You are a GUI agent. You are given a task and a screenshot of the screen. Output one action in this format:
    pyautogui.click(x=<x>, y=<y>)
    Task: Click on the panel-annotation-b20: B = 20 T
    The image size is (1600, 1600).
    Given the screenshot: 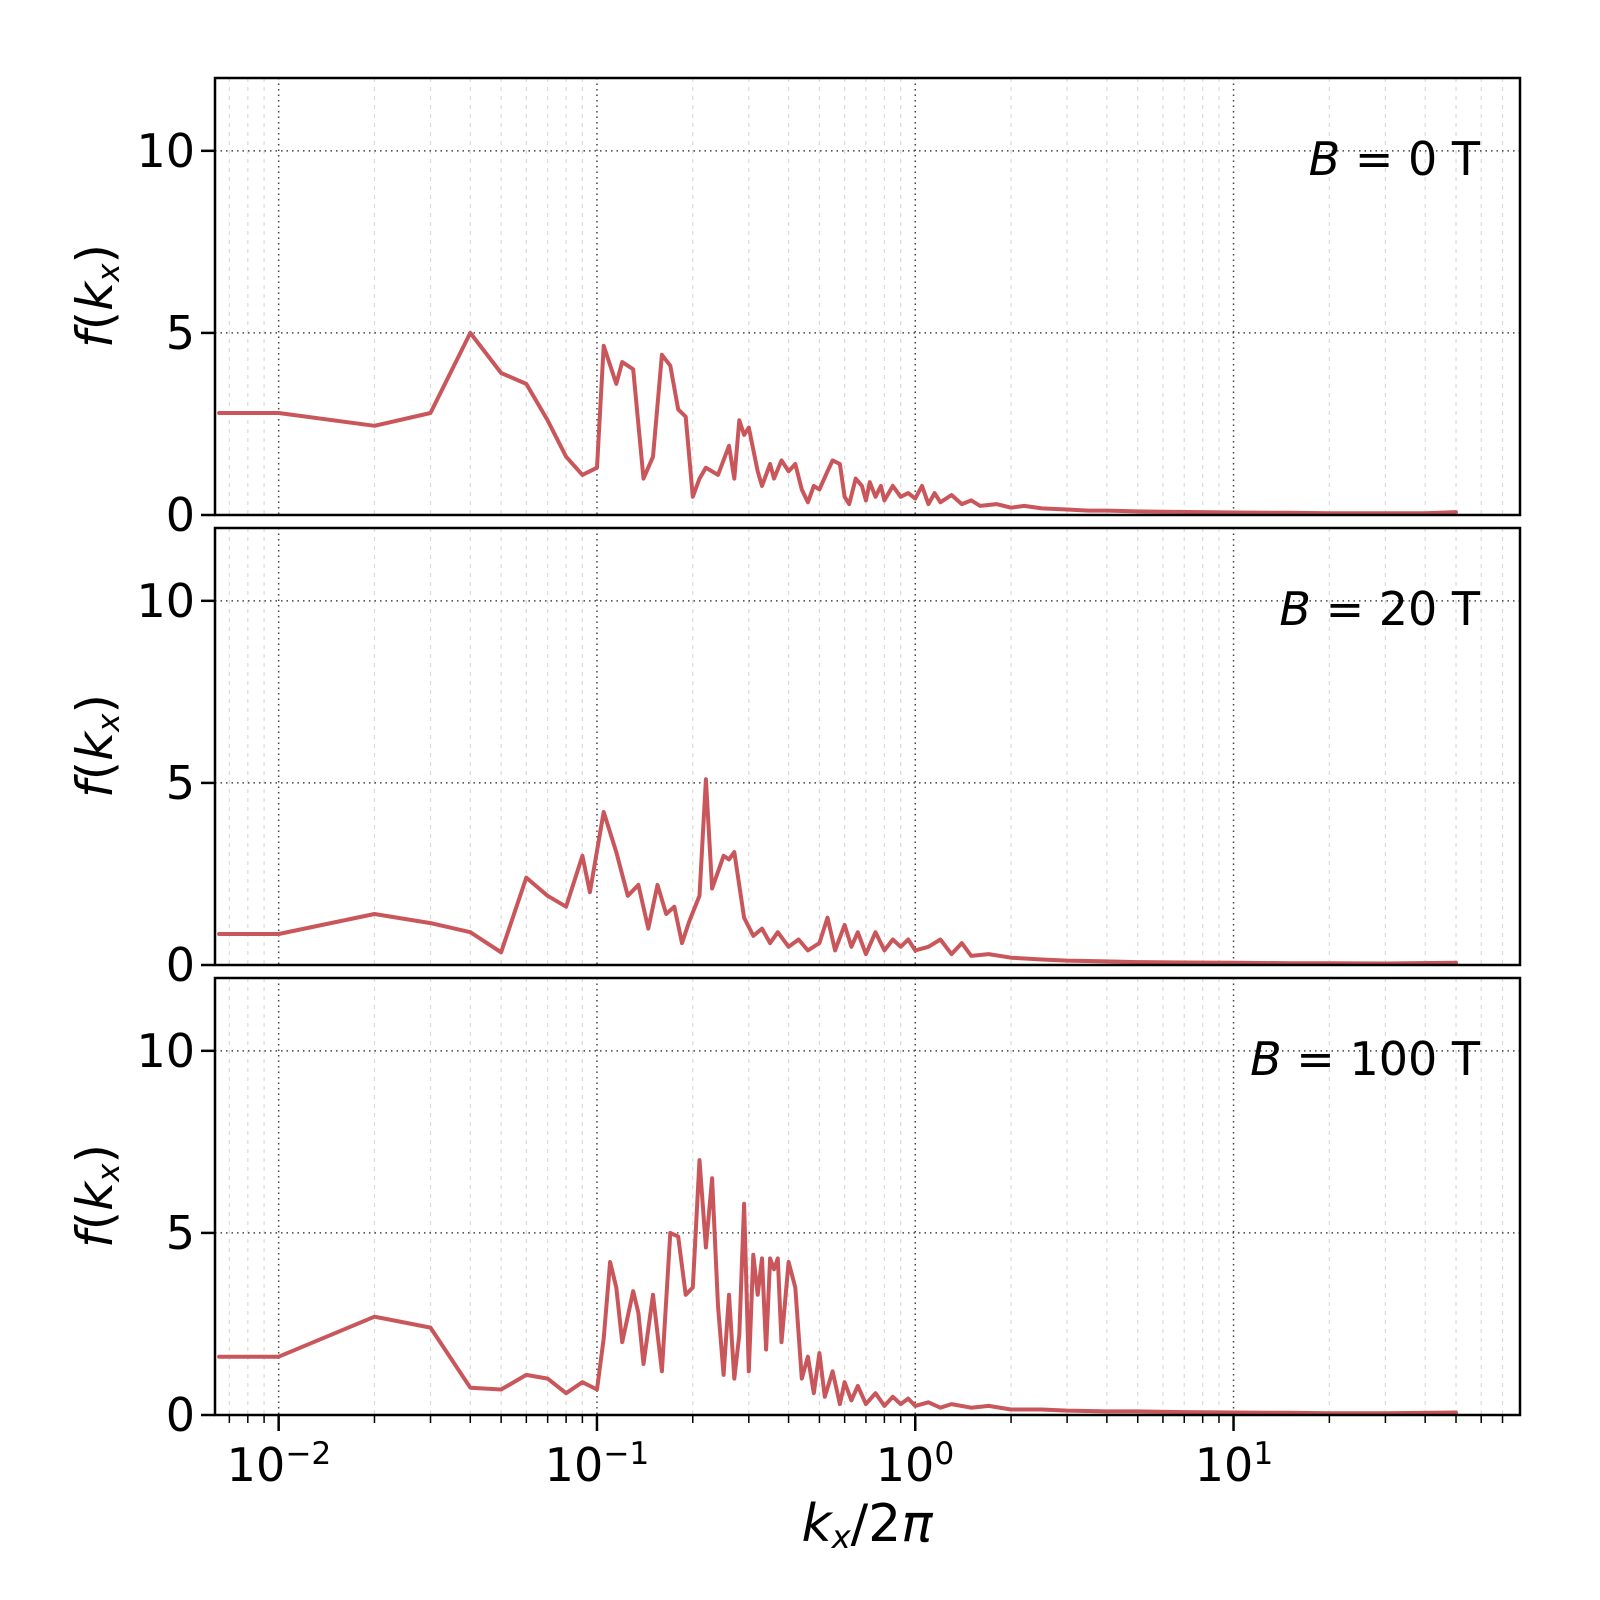 What is the action you would take?
    pyautogui.click(x=1230, y=609)
    